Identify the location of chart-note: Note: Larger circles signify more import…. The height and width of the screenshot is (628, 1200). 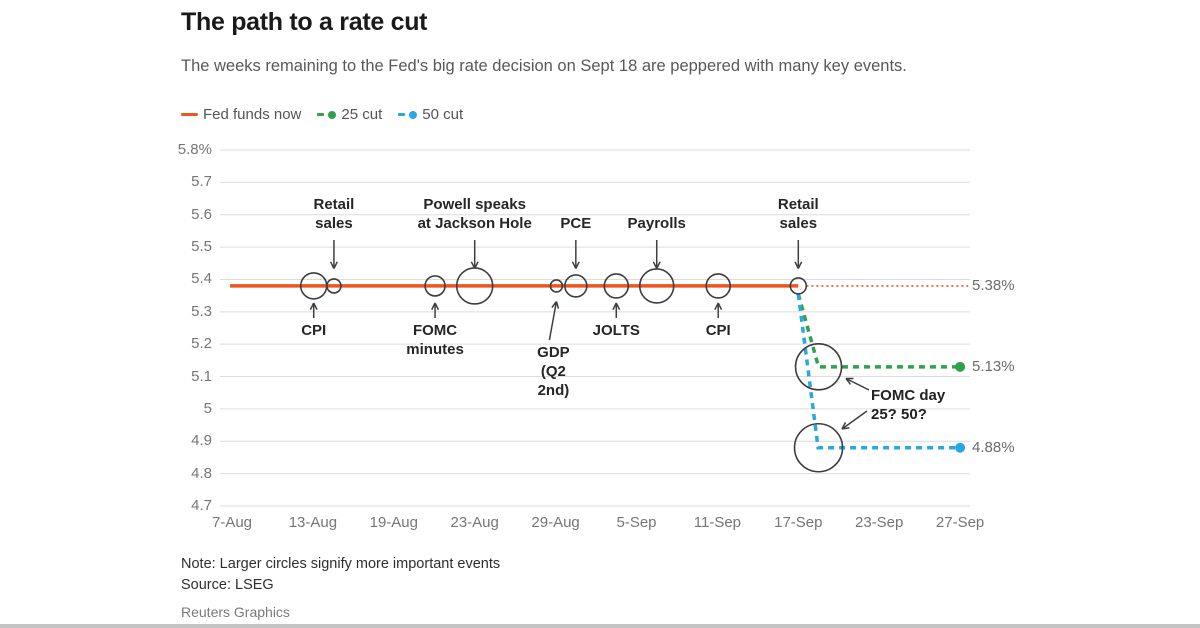
(341, 564).